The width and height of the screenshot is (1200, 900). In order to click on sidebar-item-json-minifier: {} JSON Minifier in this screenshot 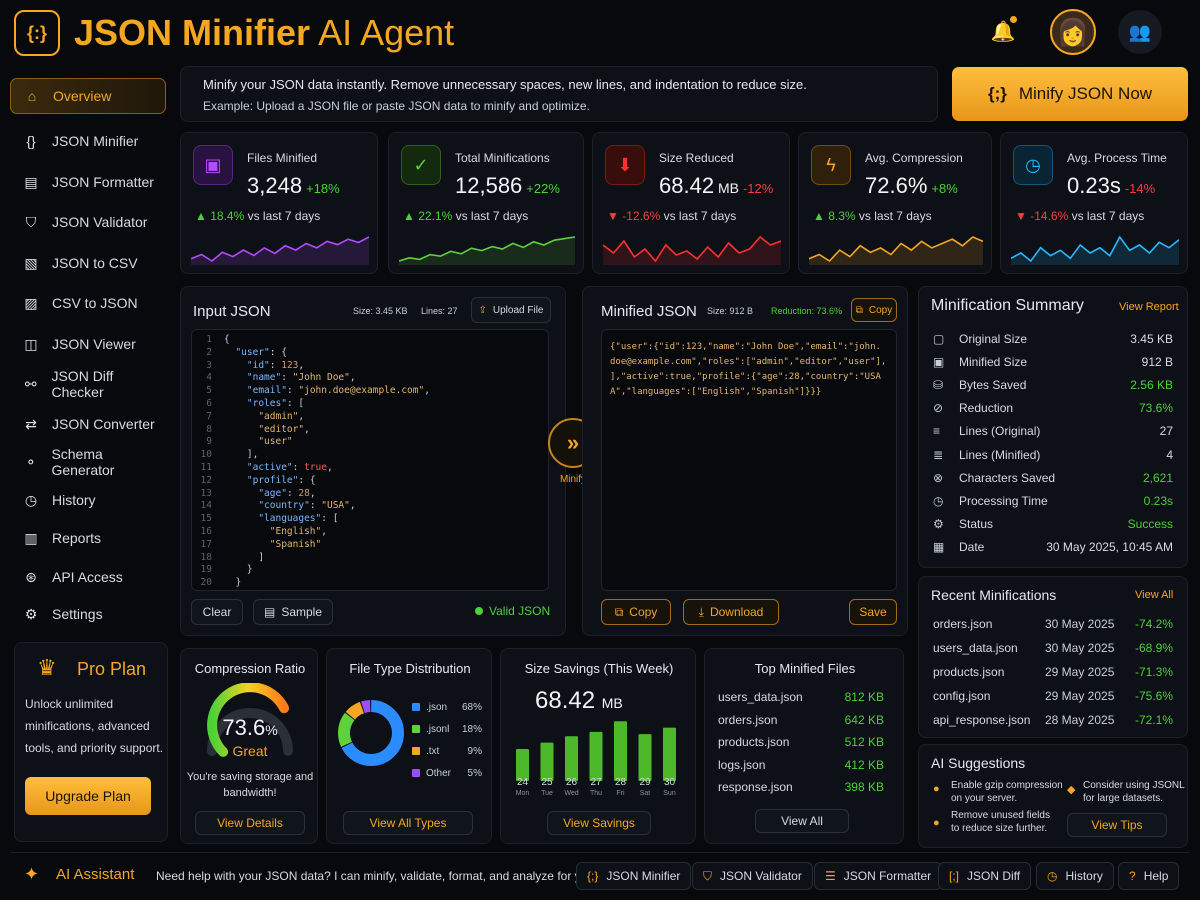, I will do `click(88, 141)`.